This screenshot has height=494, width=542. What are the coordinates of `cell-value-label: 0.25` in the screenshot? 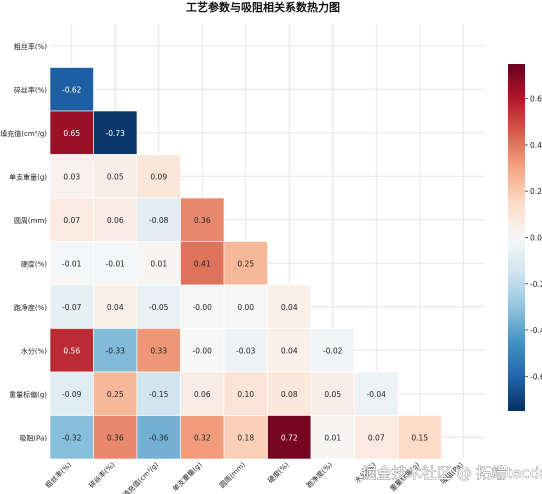 It's located at (115, 394).